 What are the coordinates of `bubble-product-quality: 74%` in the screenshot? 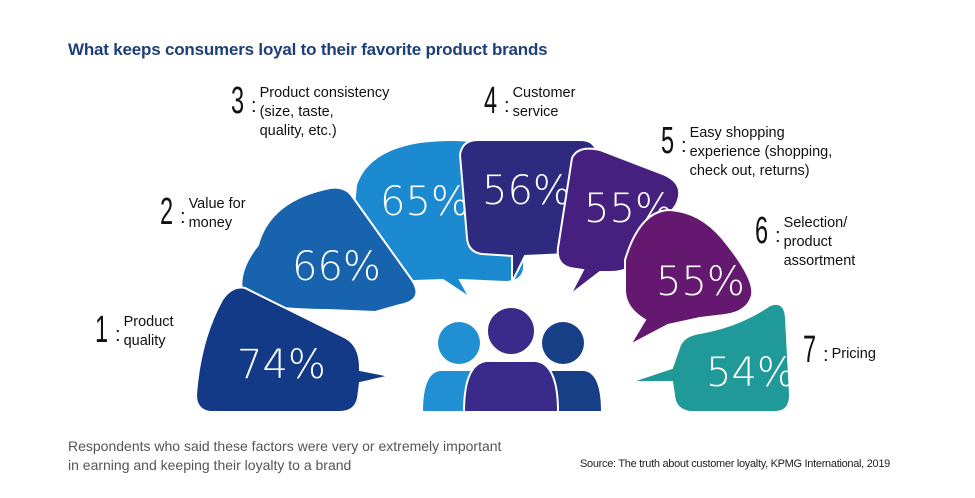 It's located at (292, 349).